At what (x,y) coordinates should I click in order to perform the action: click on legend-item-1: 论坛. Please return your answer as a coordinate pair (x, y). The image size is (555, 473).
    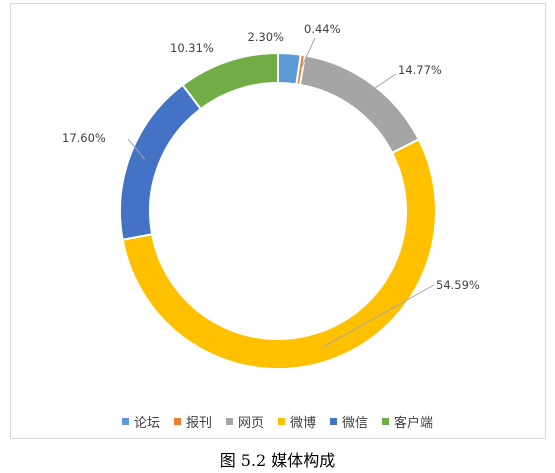
    Looking at the image, I should click on (140, 421).